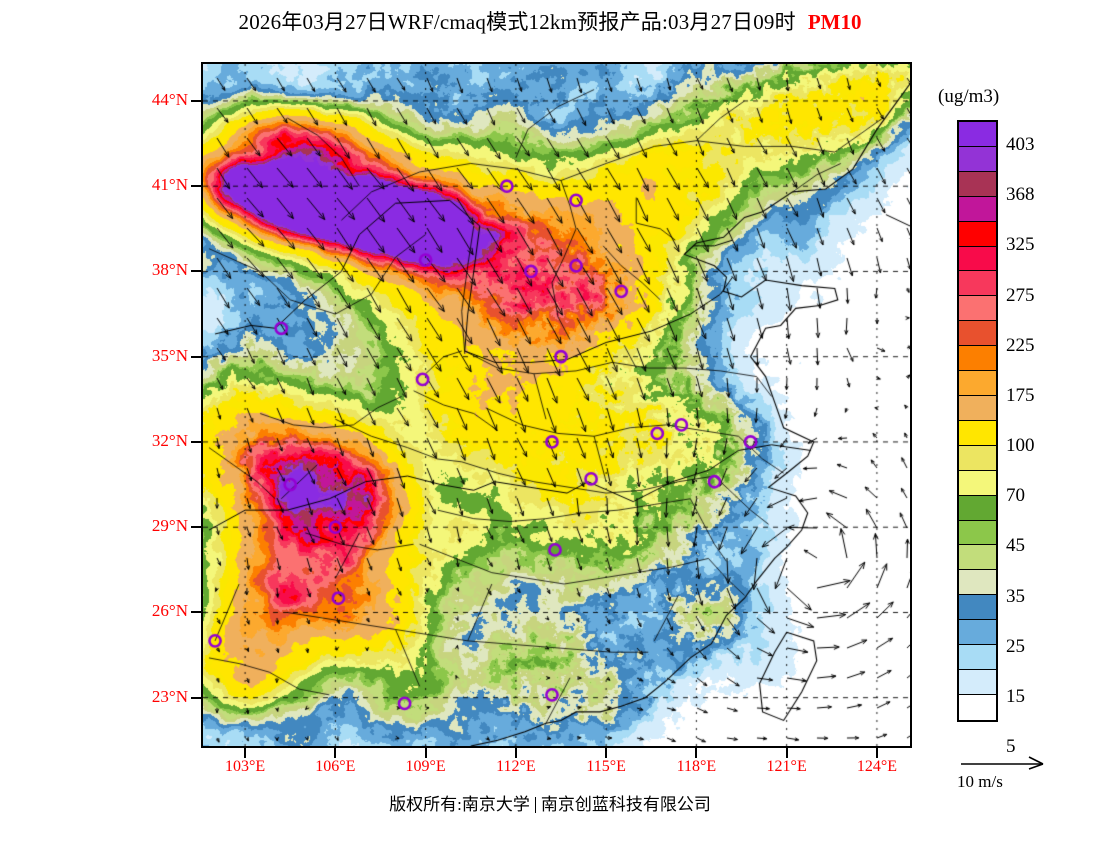  I want to click on latitude-label: 35°N, so click(169, 355).